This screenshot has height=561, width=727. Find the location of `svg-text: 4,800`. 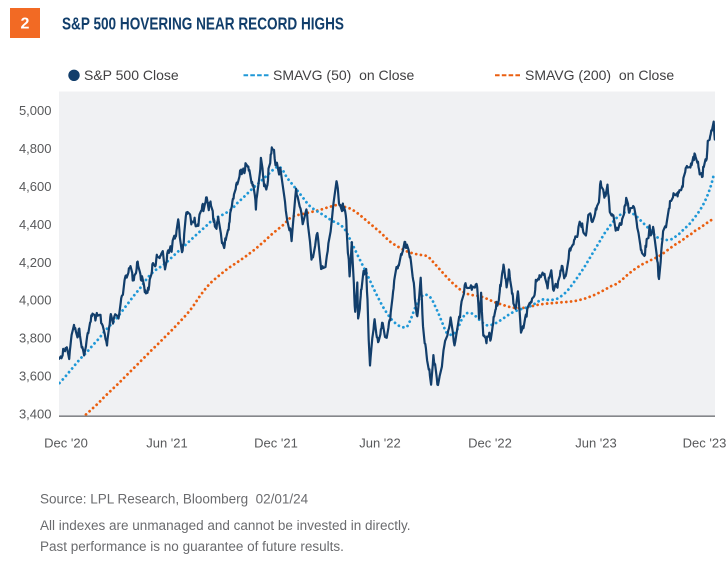

svg-text: 4,800 is located at coordinates (35, 148).